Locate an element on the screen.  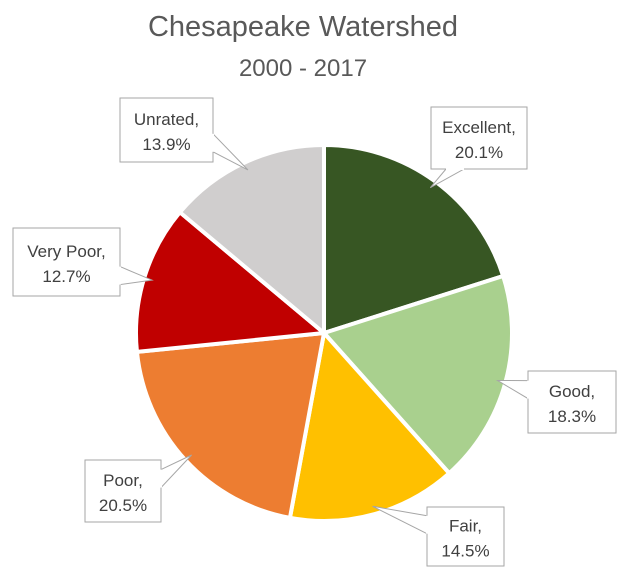
callout-very-poor: Very Poor, 12.7% is located at coordinates (83, 262).